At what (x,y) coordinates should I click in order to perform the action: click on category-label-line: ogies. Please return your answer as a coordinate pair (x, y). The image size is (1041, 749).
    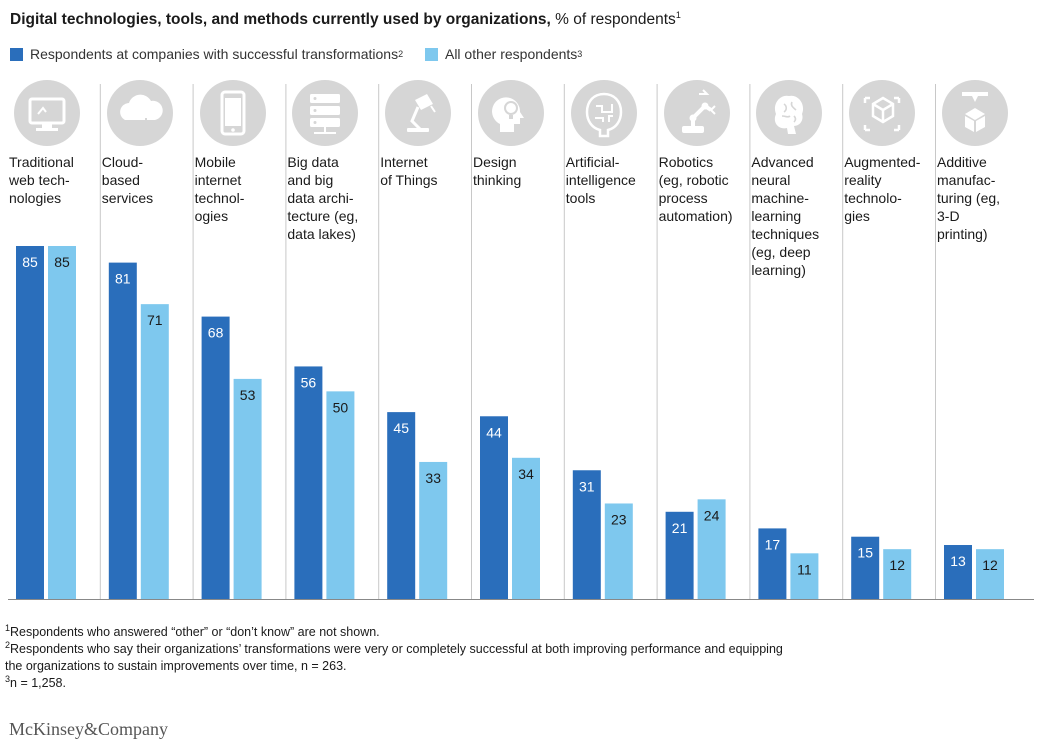
    Looking at the image, I should click on (211, 216).